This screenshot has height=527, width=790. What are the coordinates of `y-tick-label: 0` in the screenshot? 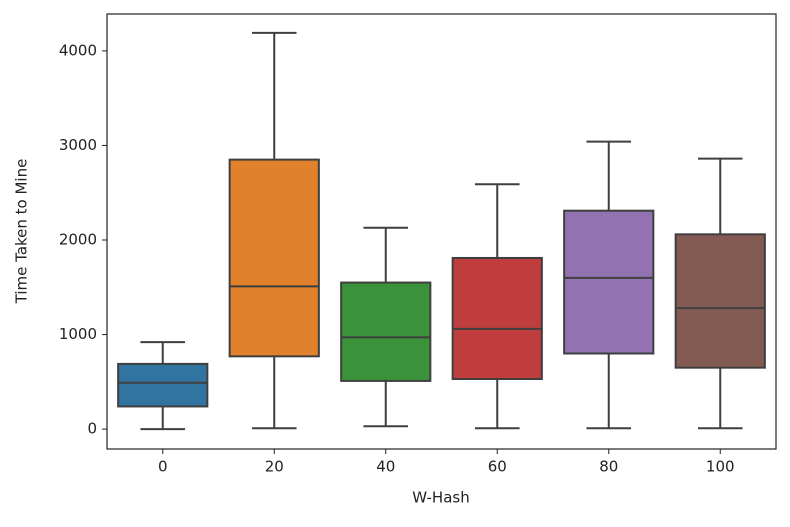 It's located at (92, 429).